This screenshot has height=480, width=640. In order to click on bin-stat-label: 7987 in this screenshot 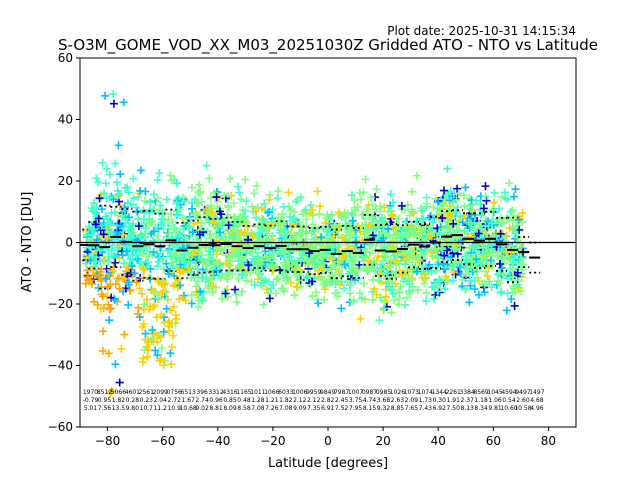, I will do `click(341, 392)`.